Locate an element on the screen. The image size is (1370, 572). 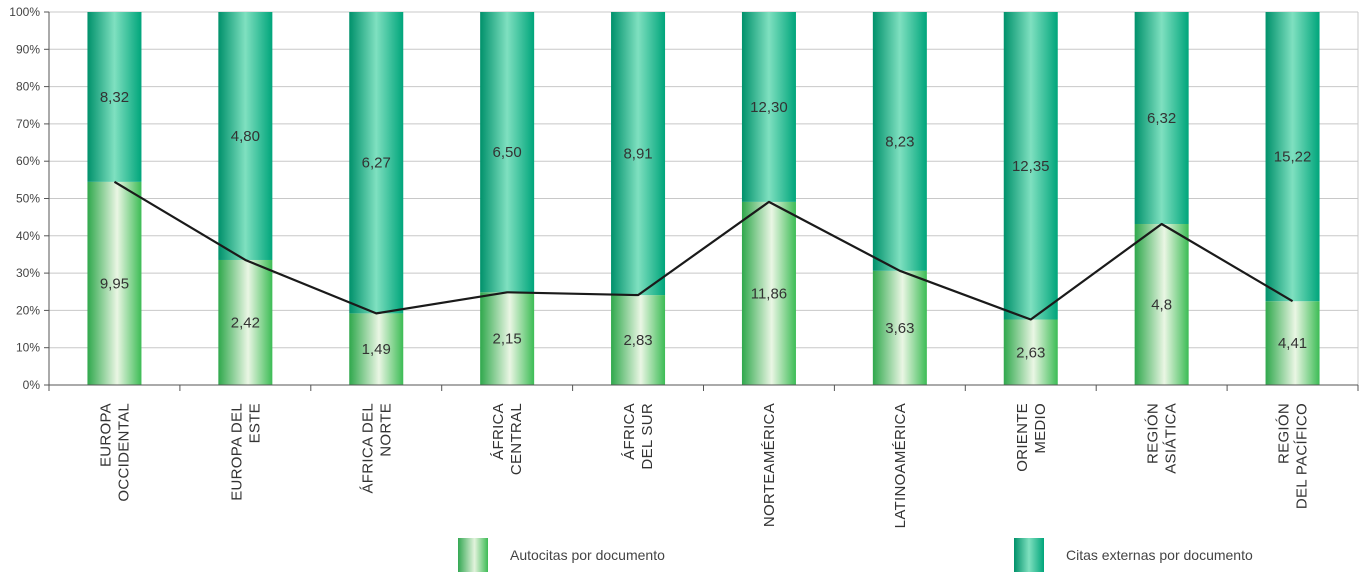
value-label-autocitas: 2,15 is located at coordinates (507, 339).